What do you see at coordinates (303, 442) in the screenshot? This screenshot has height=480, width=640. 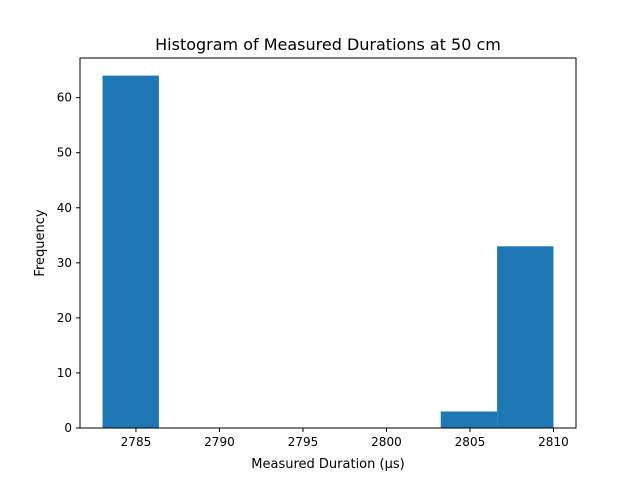 I see `x-tick-label: 2795` at bounding box center [303, 442].